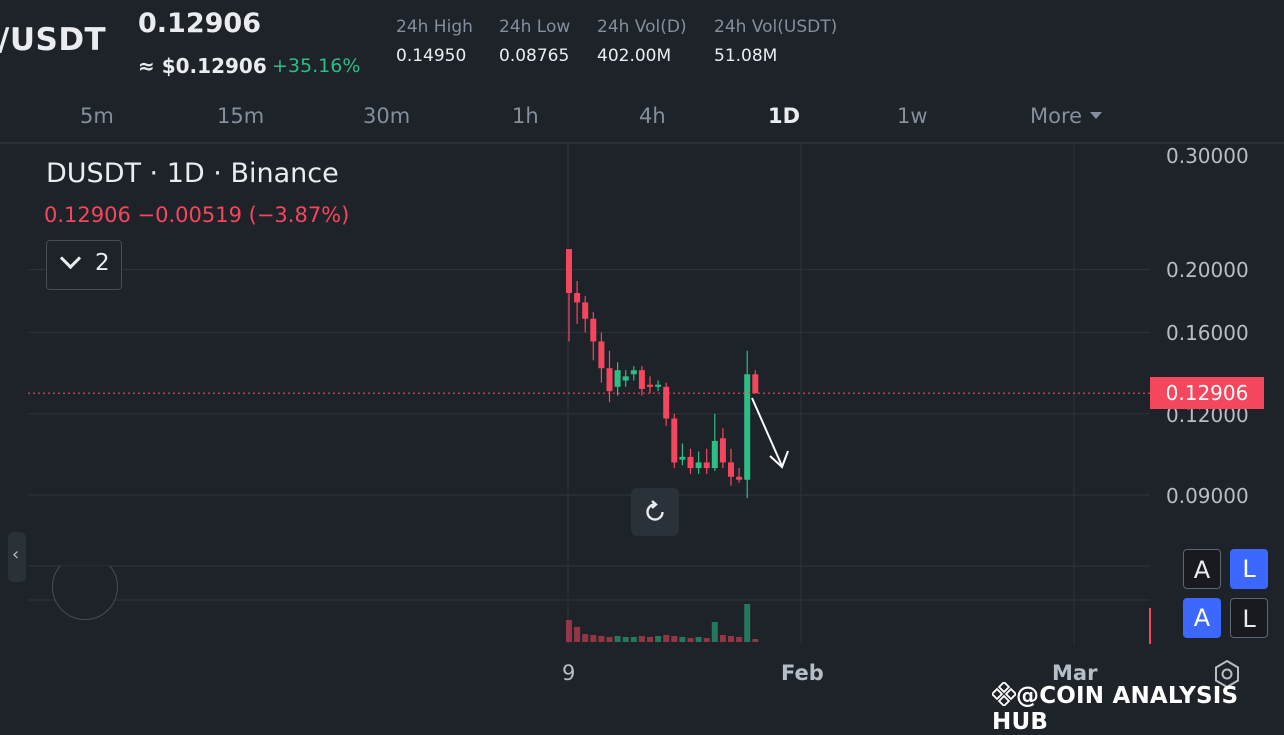  What do you see at coordinates (784, 116) in the screenshot?
I see `tab-1d: 1D` at bounding box center [784, 116].